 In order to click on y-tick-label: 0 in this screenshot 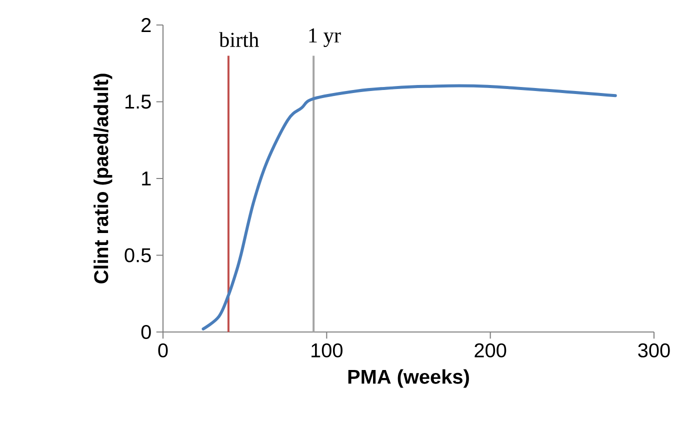, I will do `click(146, 332)`.